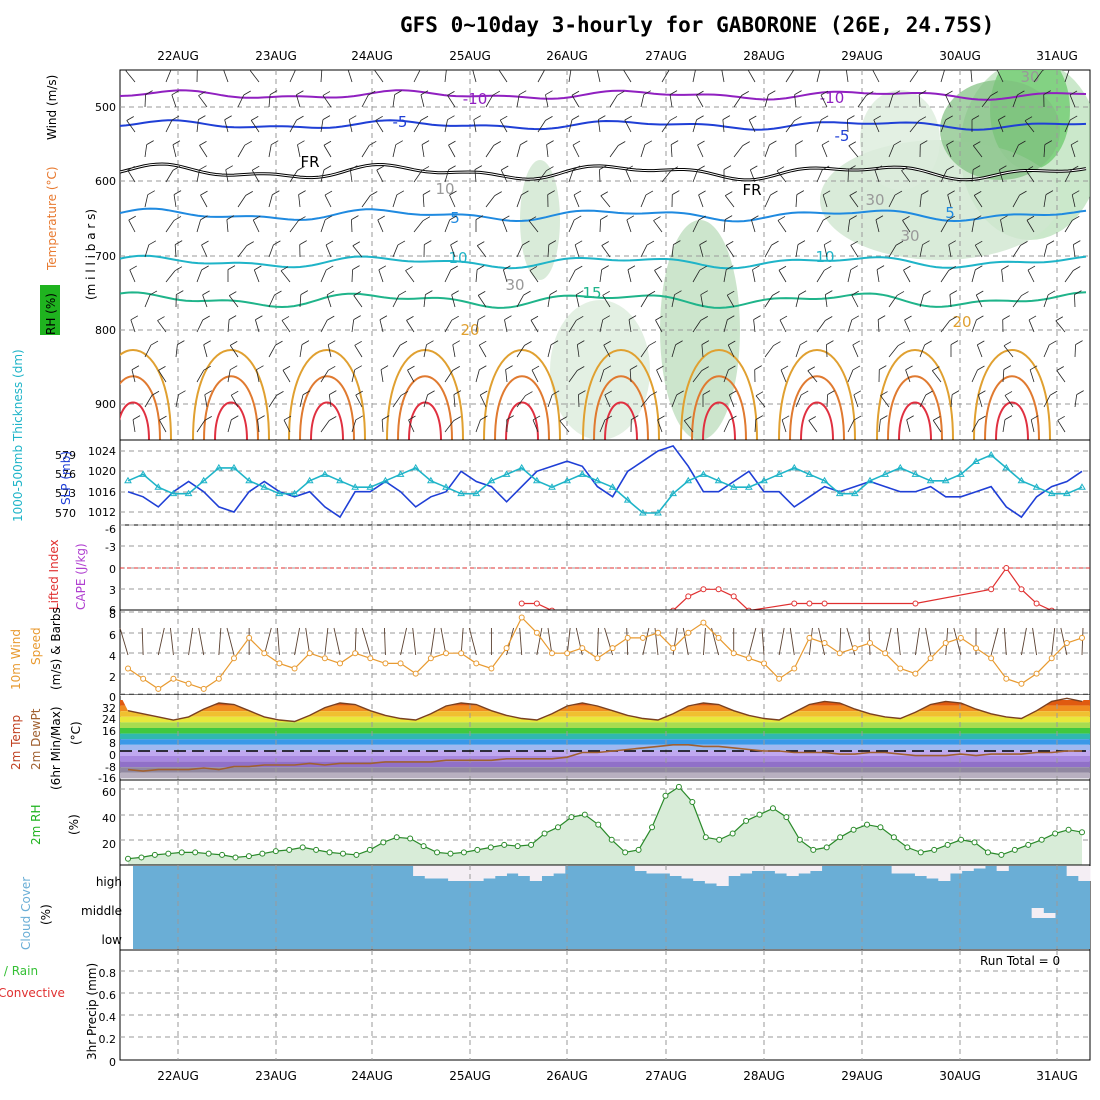  Describe the element at coordinates (470, 1076) in the screenshot. I see `date-label-bottom: 25AUG` at that location.